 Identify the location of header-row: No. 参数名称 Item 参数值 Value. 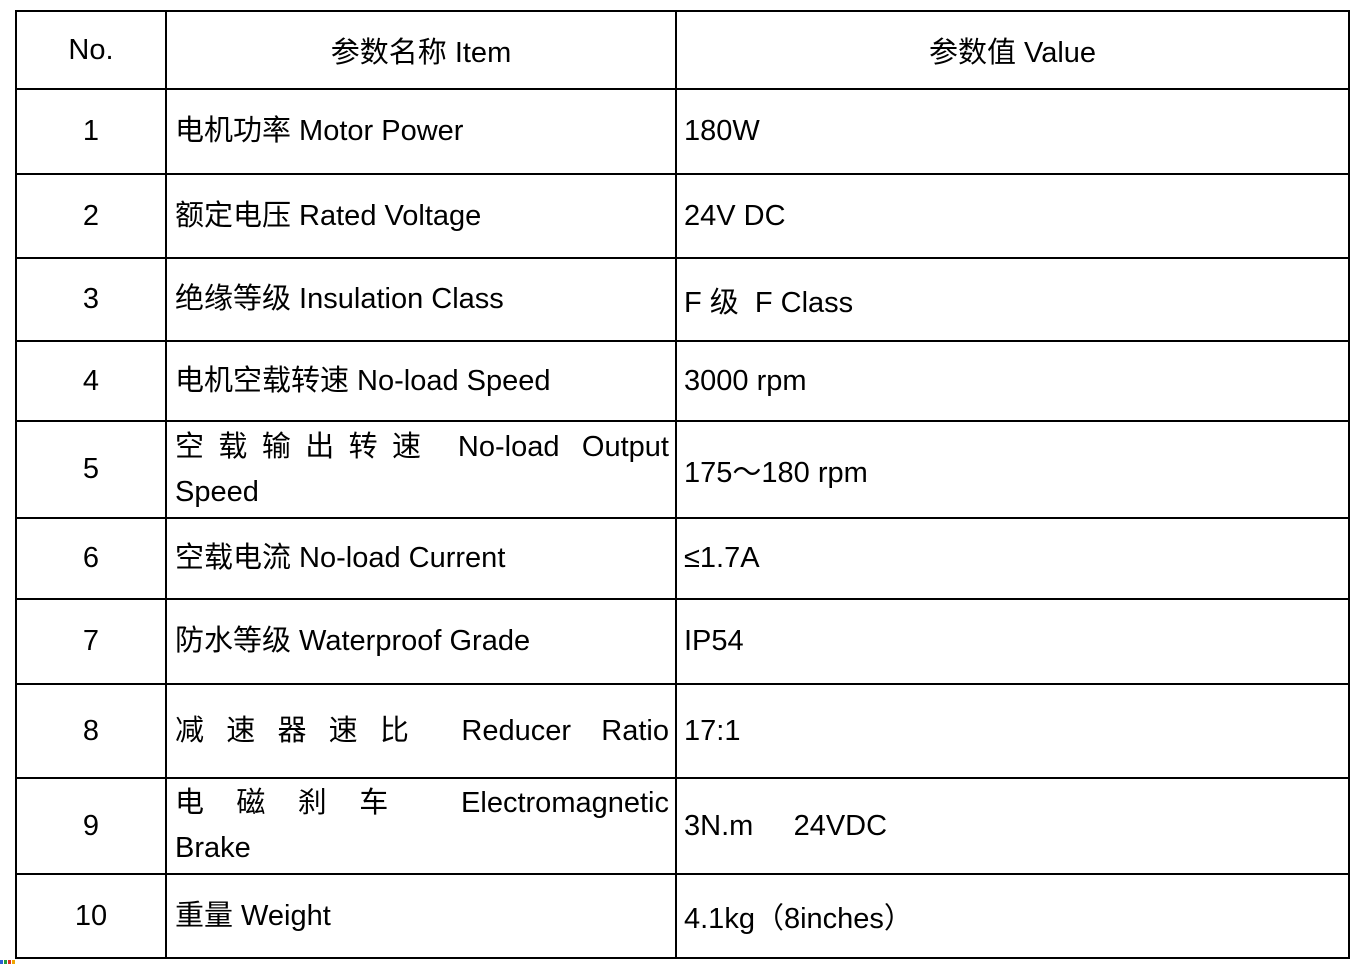
(682, 50).